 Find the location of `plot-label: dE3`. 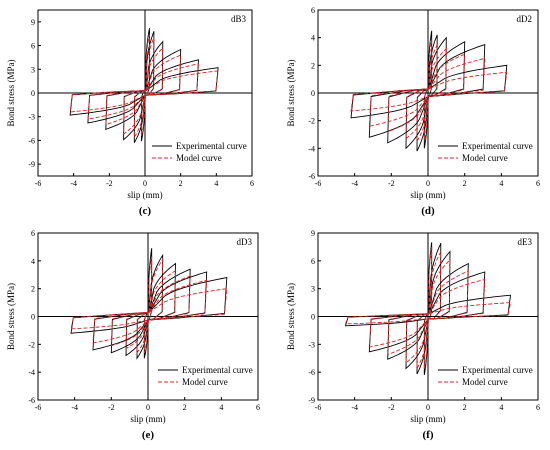

plot-label: dE3 is located at coordinates (525, 242).